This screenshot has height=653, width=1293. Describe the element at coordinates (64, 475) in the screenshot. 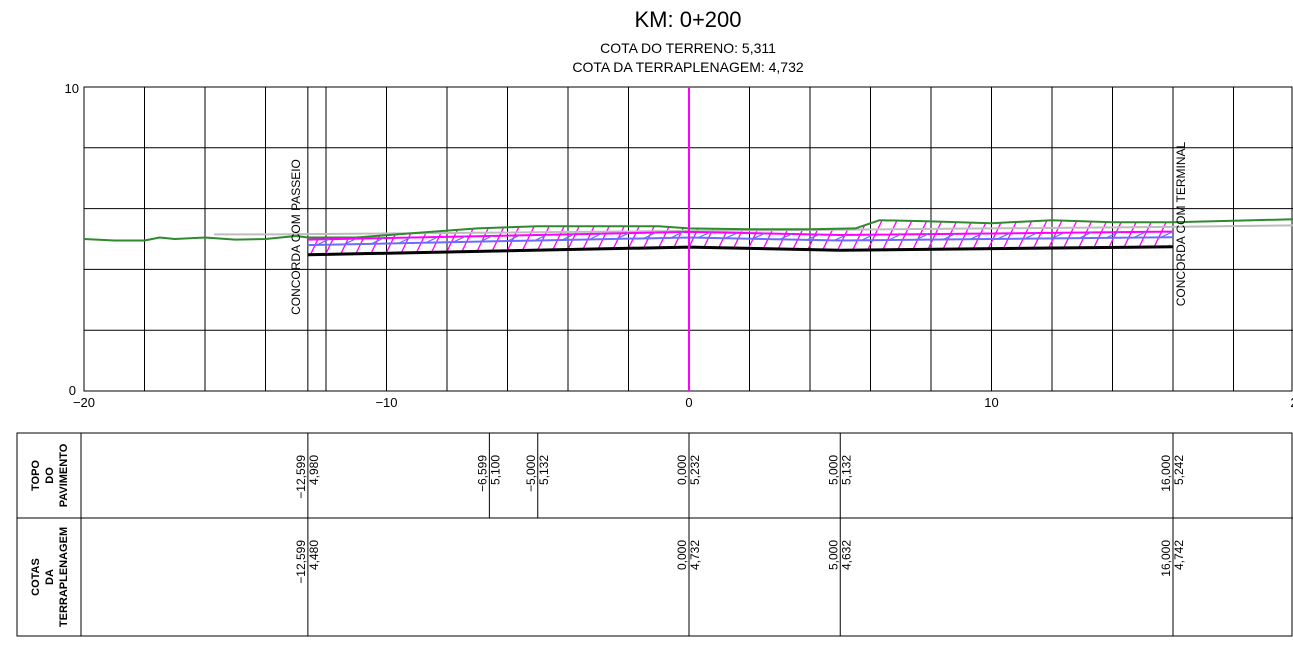

I see `table-row-label: PAVIMENTO` at that location.